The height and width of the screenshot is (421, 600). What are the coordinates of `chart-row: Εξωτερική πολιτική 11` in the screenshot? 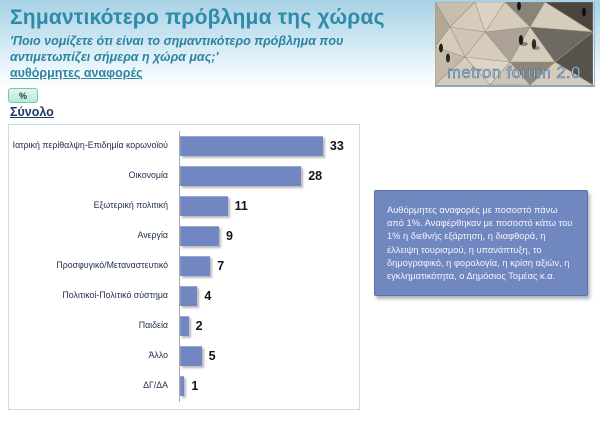 It's located at (184, 206).